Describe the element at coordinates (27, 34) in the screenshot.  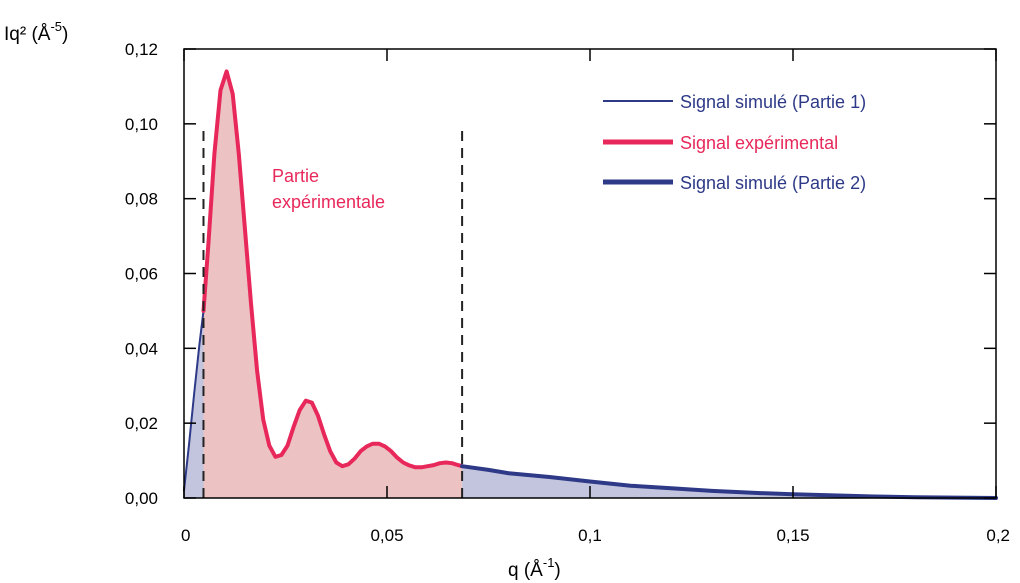
I see `y-axis-title-main: Iq² (Å` at that location.